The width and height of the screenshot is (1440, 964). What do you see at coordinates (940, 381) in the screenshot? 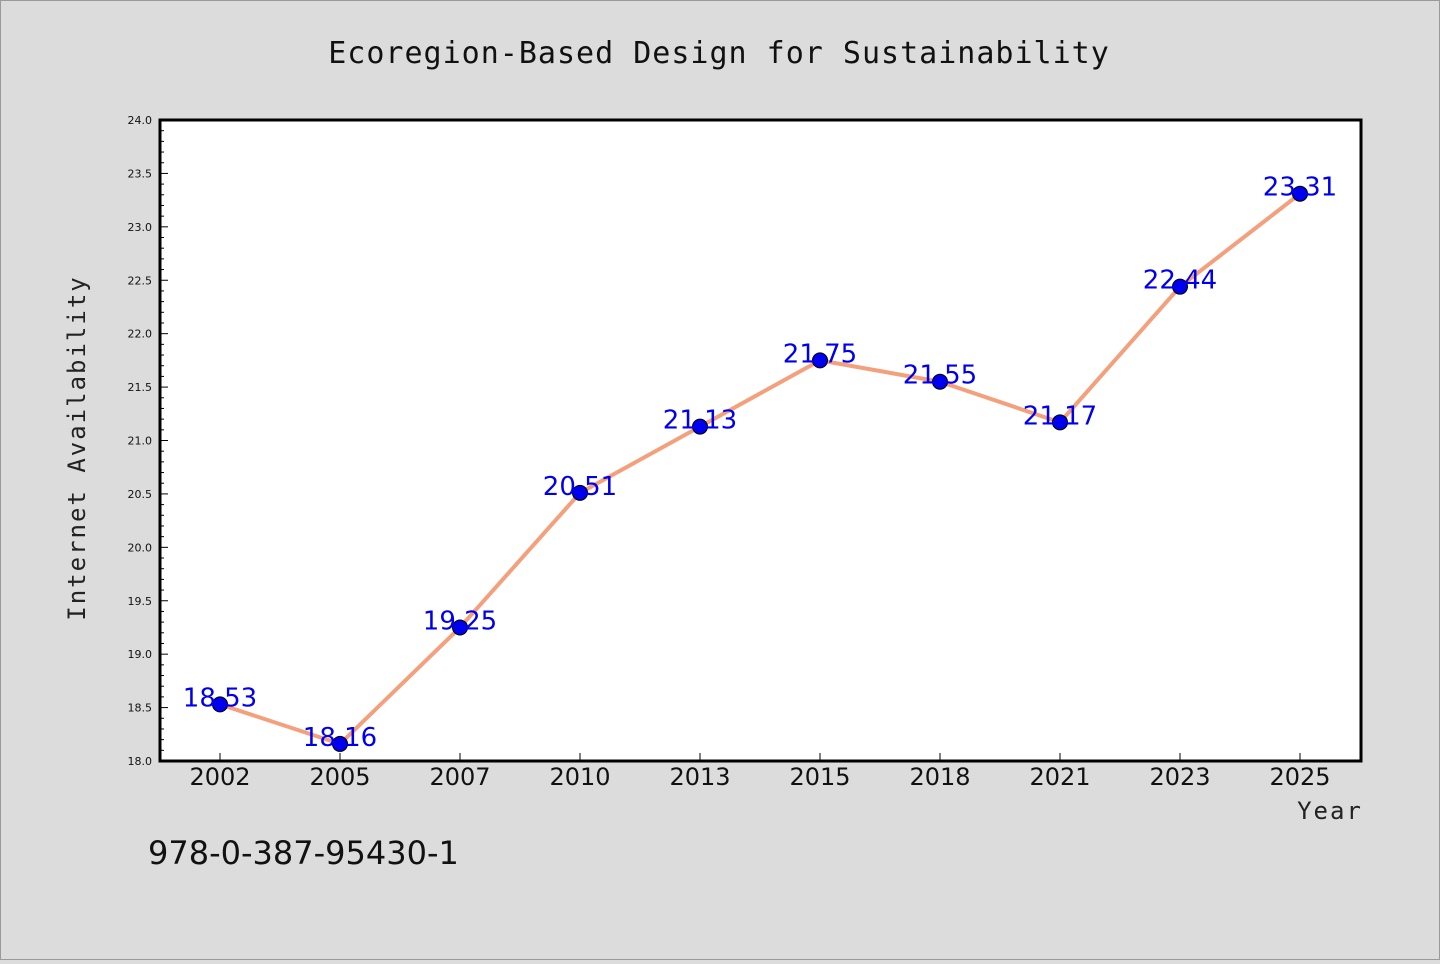
I see `data-point-2018` at bounding box center [940, 381].